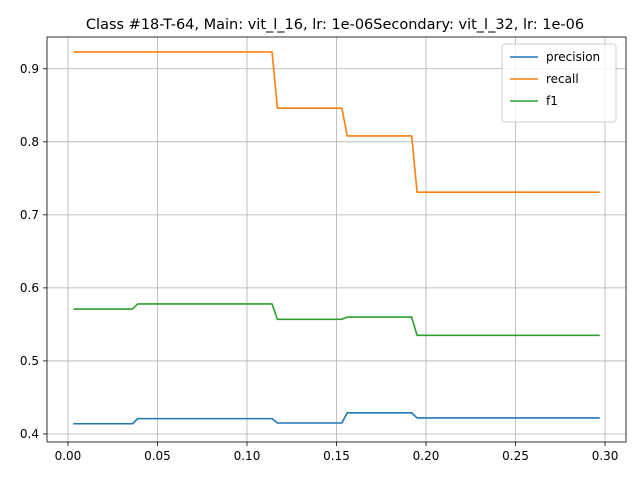 Image resolution: width=640 pixels, height=480 pixels. Describe the element at coordinates (68, 456) in the screenshot. I see `x-tick-label-0: 0.00` at that location.